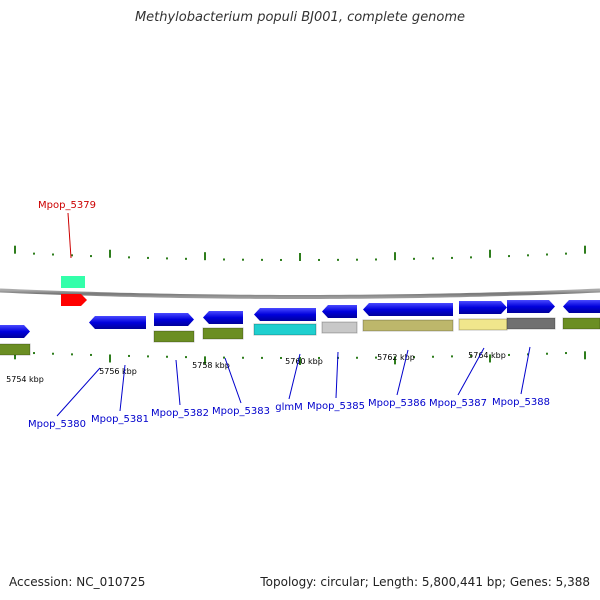 This screenshot has height=600, width=600. What do you see at coordinates (180, 413) in the screenshot?
I see `gene-label: Mpop_5382` at bounding box center [180, 413].